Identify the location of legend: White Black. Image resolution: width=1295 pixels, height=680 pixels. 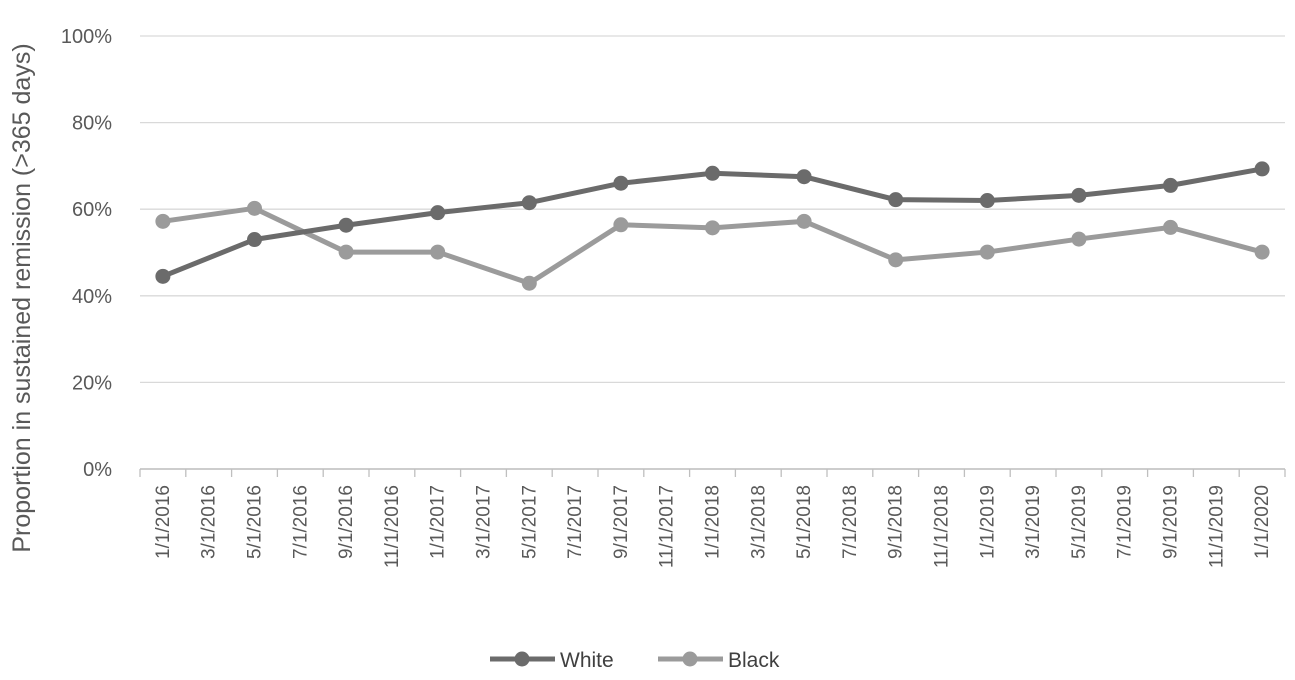
(635, 660).